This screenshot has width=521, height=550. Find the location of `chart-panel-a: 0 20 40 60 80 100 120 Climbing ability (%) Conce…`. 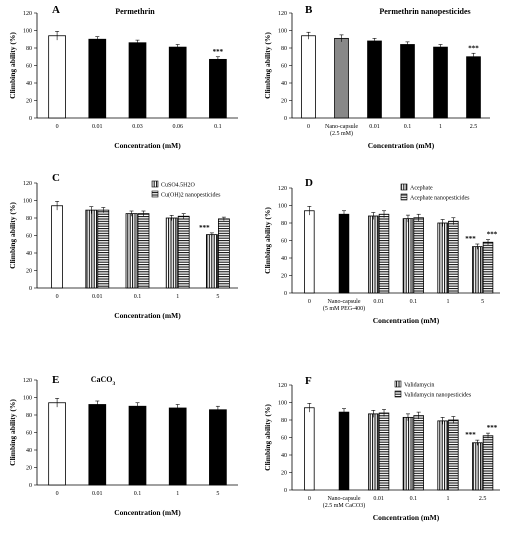

chart-panel-a: 0 20 40 60 80 100 120 Climbing ability (%) Conce… is located at coordinates (123, 77).